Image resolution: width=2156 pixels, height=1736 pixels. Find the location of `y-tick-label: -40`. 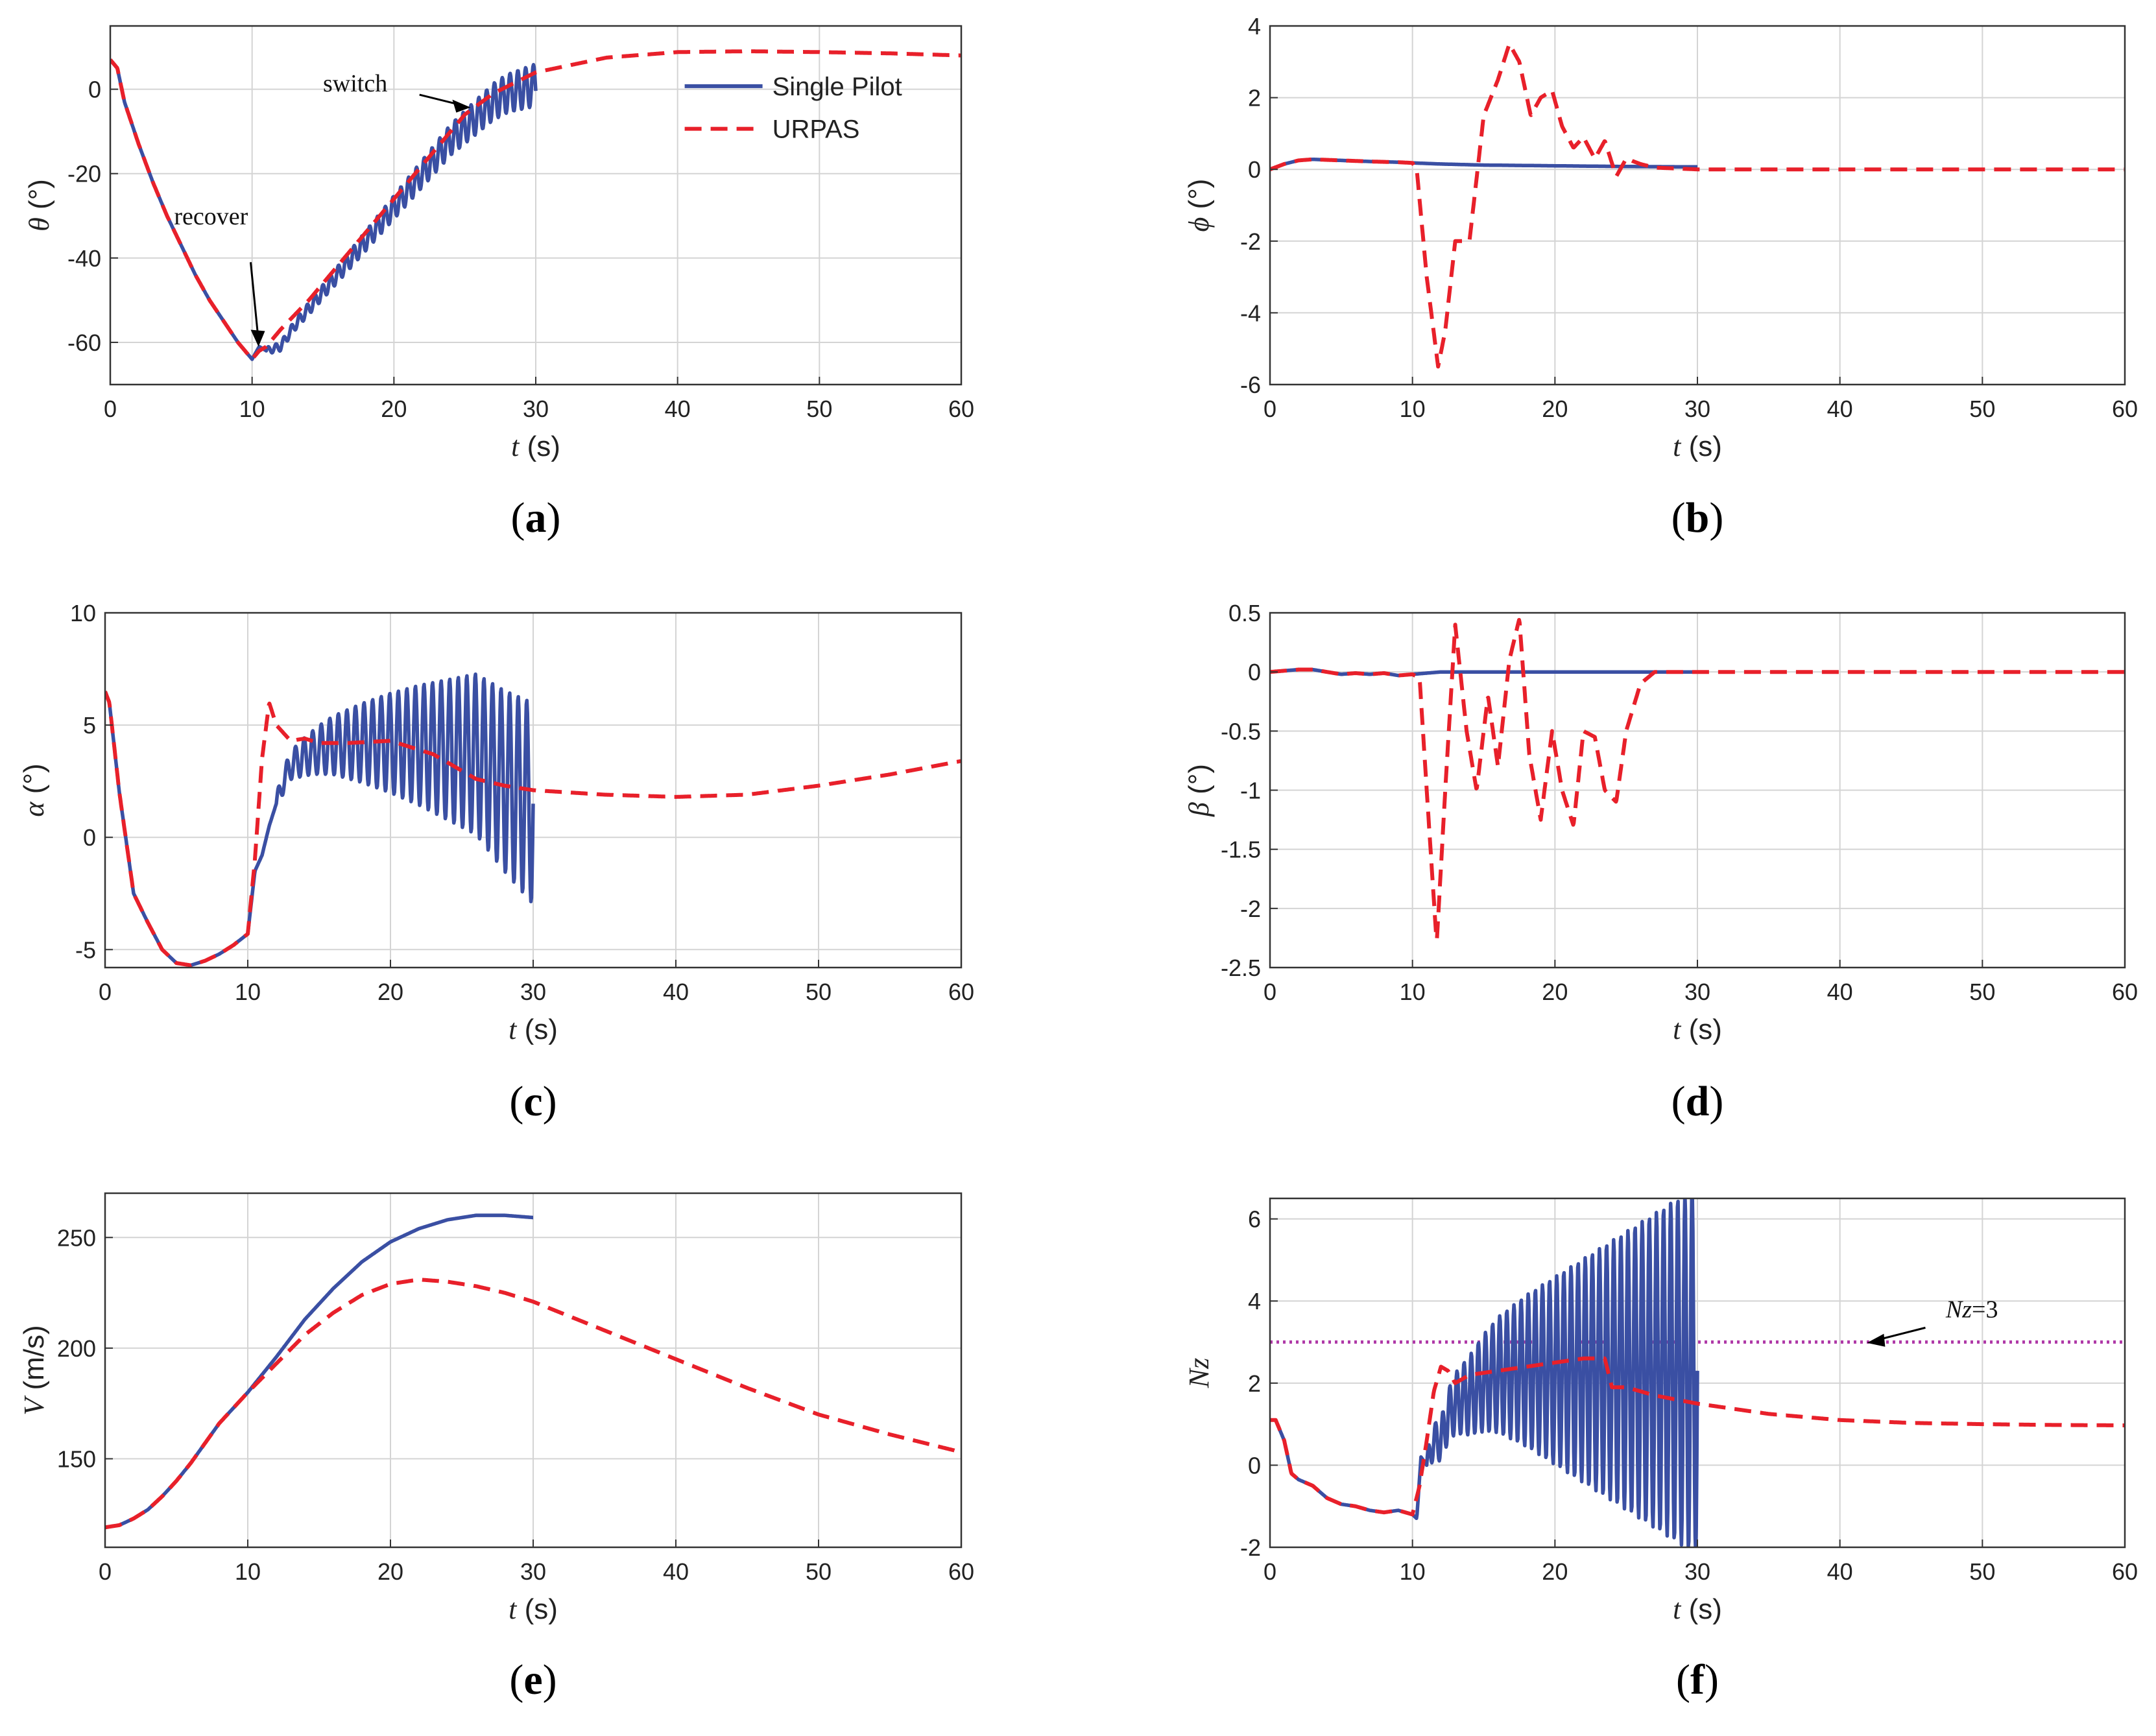

y-tick-label: -40 is located at coordinates (84, 258).